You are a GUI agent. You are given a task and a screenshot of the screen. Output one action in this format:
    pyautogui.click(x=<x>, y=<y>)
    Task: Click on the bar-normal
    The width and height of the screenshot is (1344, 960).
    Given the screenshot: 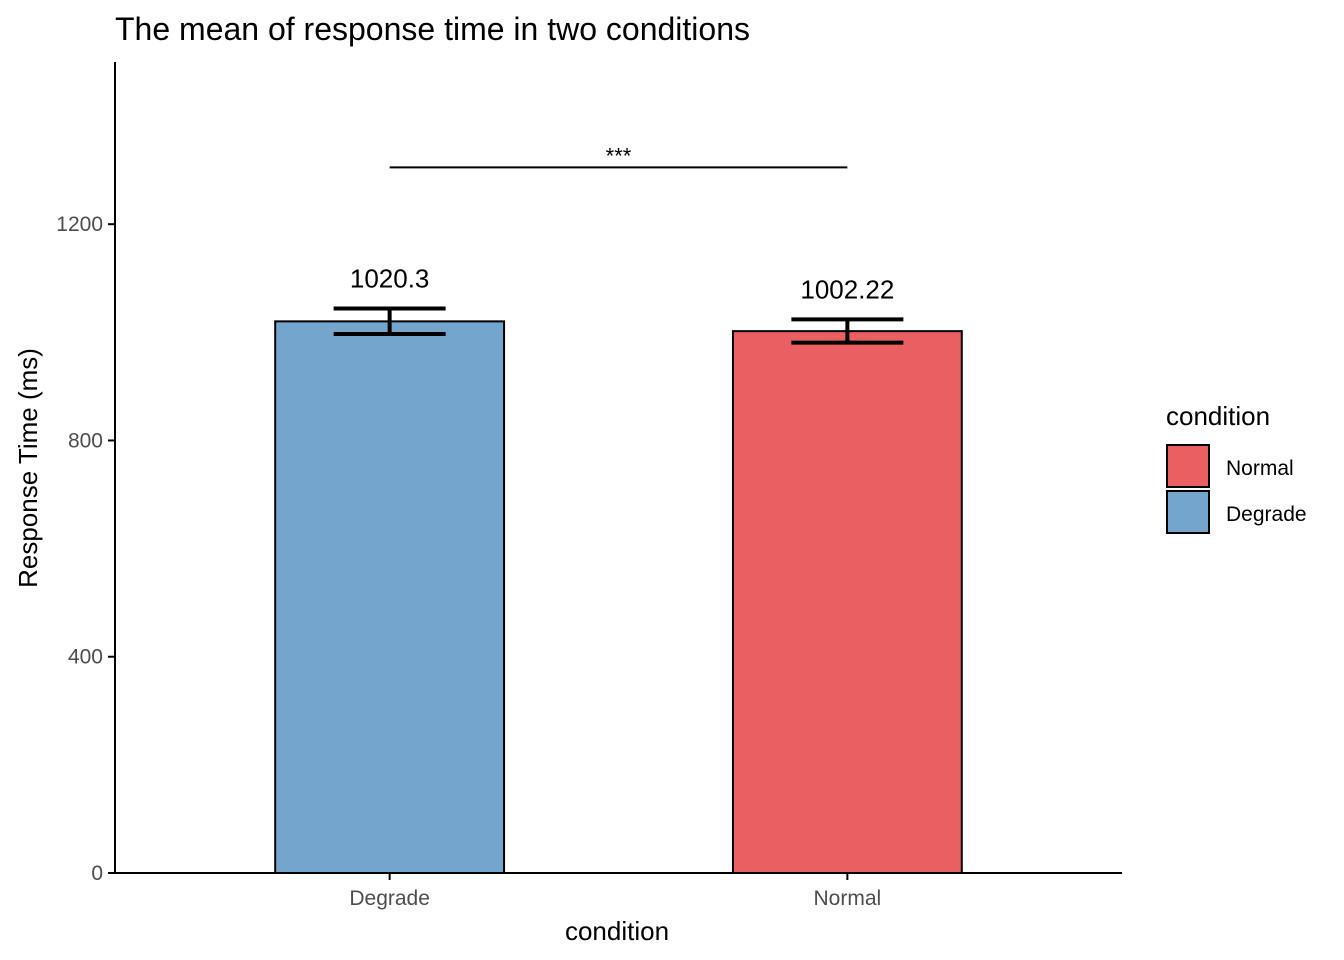 What is the action you would take?
    pyautogui.click(x=847, y=602)
    